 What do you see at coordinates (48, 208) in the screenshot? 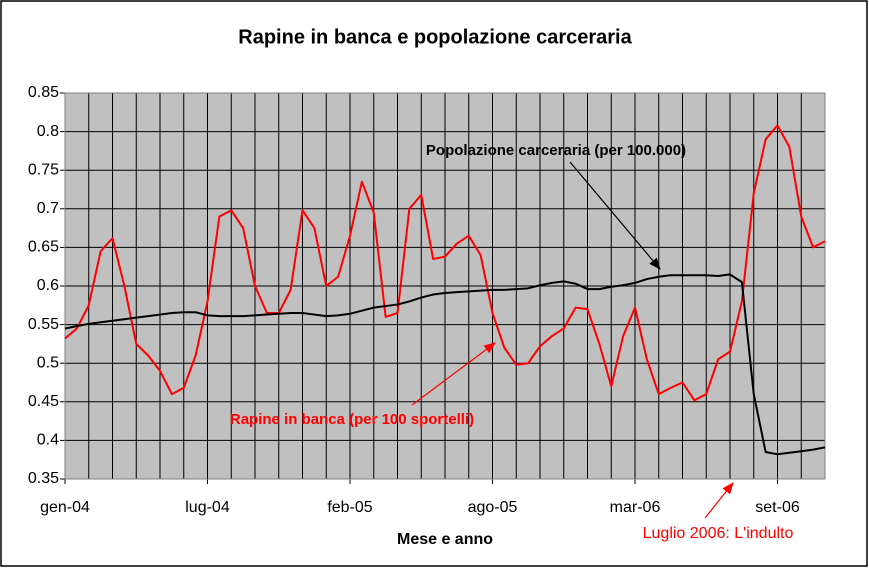
I see `y-tick-label: 0.7` at bounding box center [48, 208].